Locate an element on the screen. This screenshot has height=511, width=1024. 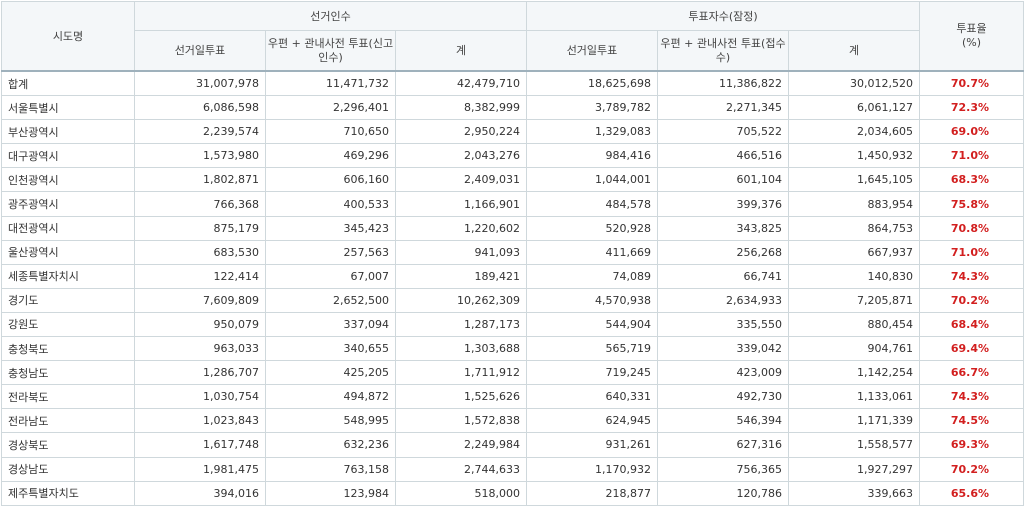
electors-total-cell: 941,093 is located at coordinates (461, 252).